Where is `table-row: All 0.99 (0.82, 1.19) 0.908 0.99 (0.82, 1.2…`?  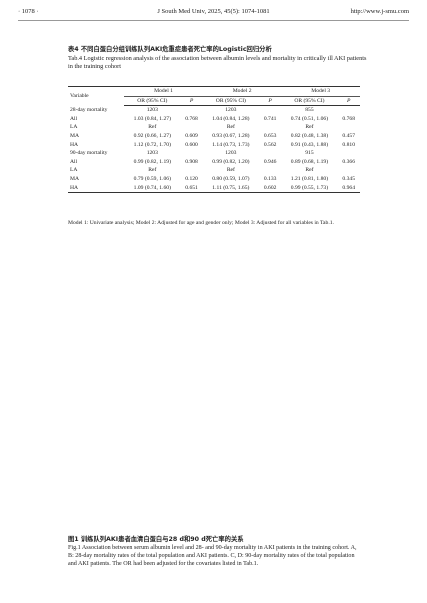 table-row: All 0.99 (0.82, 1.19) 0.908 0.99 (0.82, 1.2… is located at coordinates (214, 162).